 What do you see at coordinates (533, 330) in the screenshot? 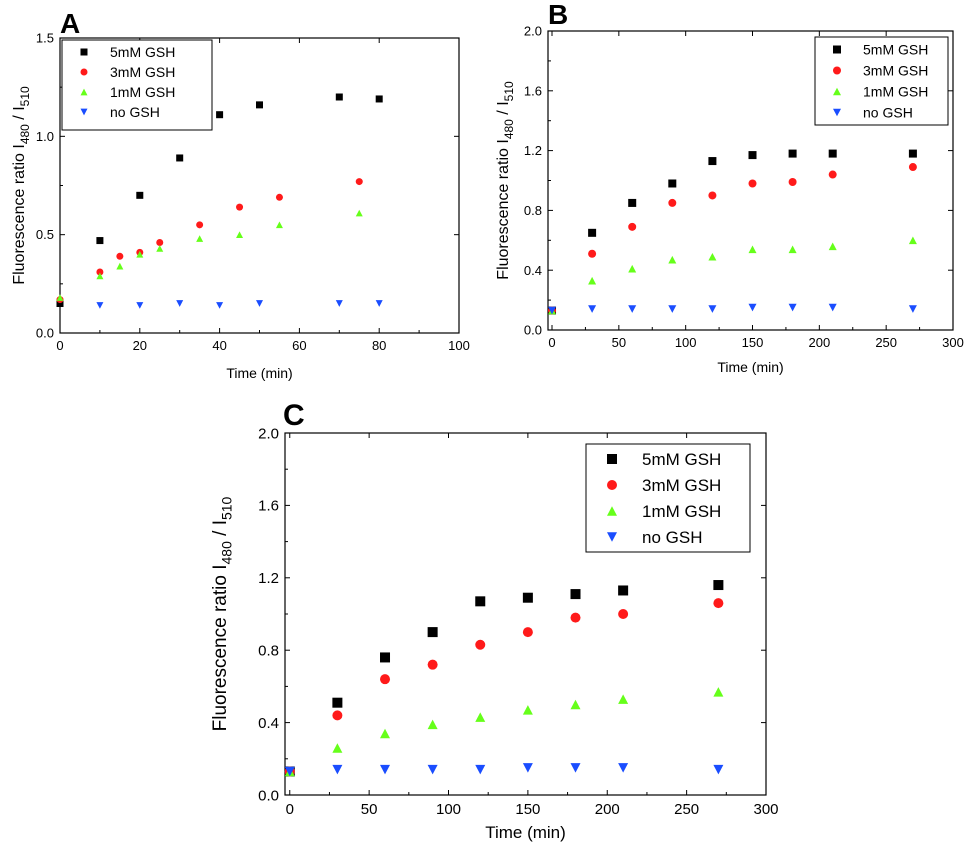
I see `y-tick-label: 0.0` at bounding box center [533, 330].